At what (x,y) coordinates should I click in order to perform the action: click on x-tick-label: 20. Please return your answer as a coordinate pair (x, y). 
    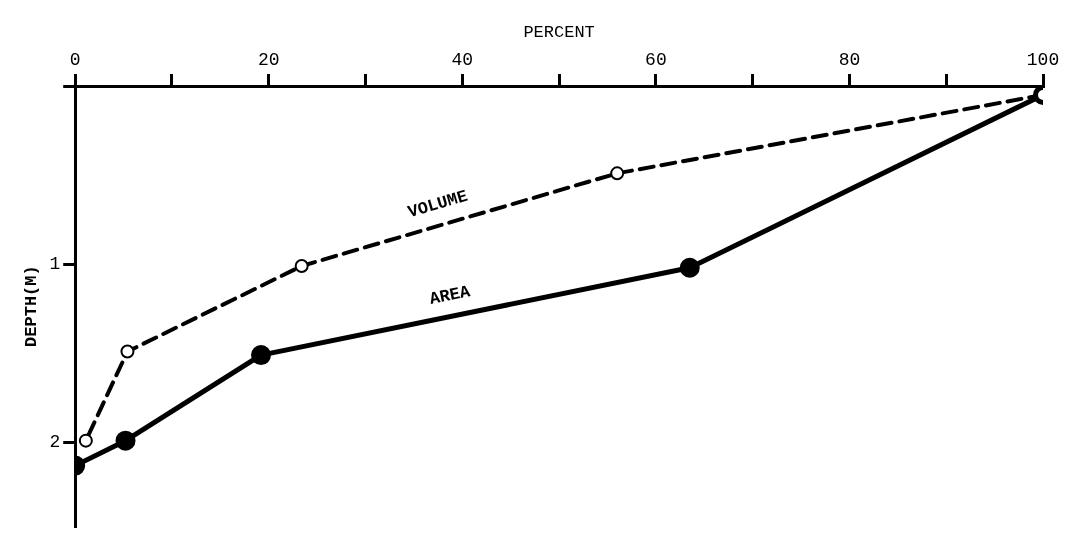
    Looking at the image, I should click on (268, 59).